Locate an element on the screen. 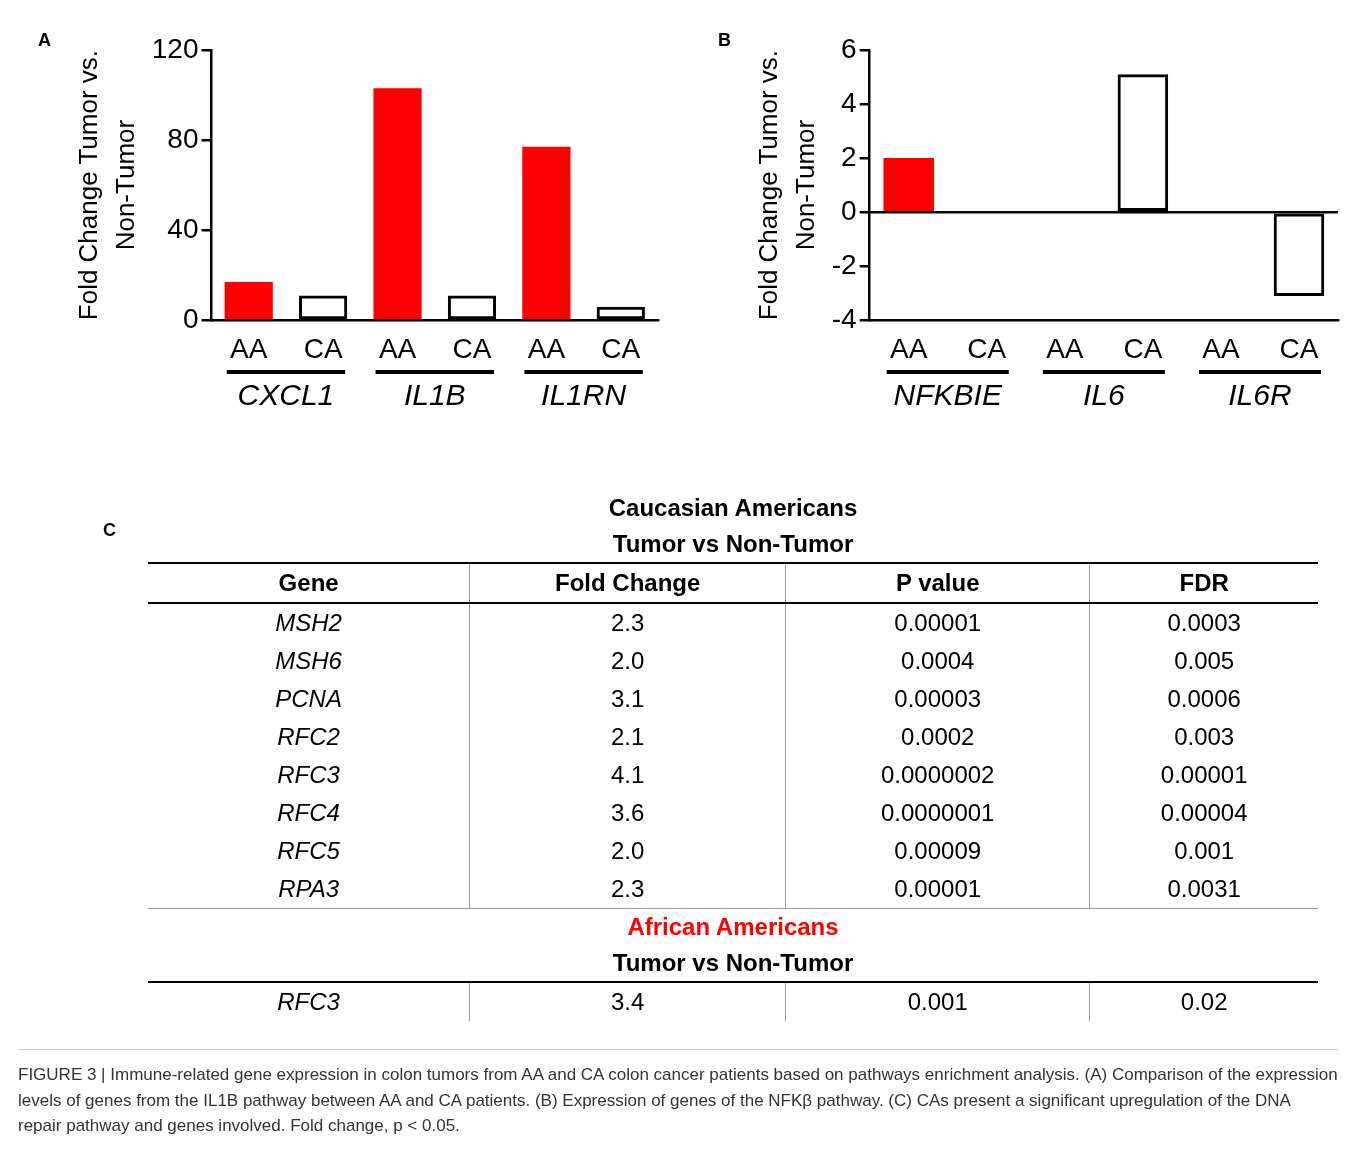 The height and width of the screenshot is (1151, 1358). text: 0.00004 is located at coordinates (1204, 812).